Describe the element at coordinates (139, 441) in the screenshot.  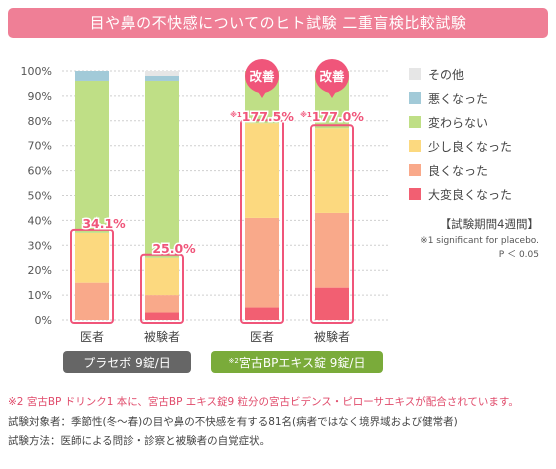
I see `footnote-method: 試験方法：医師による問診・診察と被験者の自覚症状。` at that location.